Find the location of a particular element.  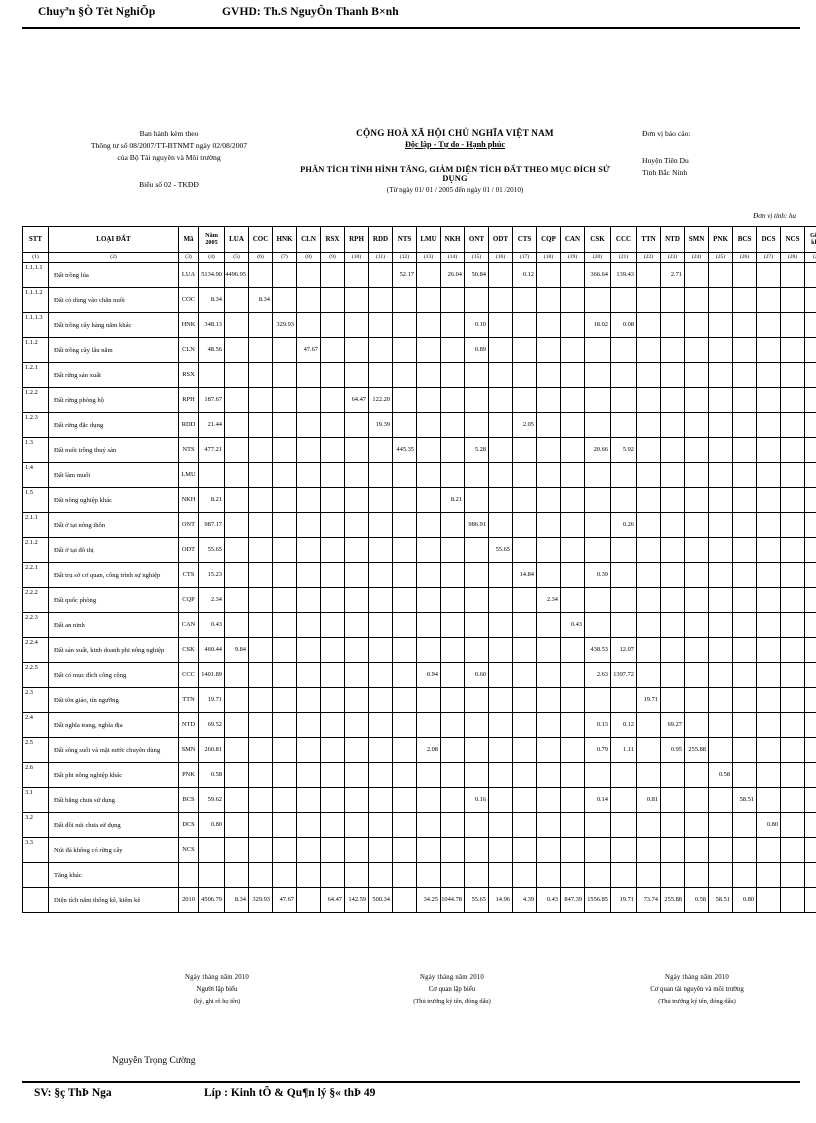

colnum-25: (25) is located at coordinates (720, 257).